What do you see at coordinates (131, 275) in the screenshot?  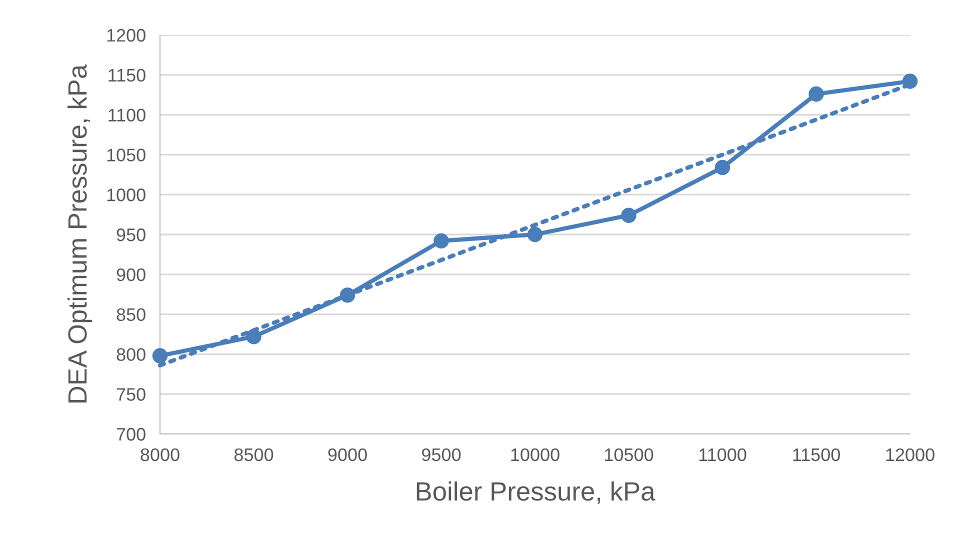 I see `y-tick-label: 900` at bounding box center [131, 275].